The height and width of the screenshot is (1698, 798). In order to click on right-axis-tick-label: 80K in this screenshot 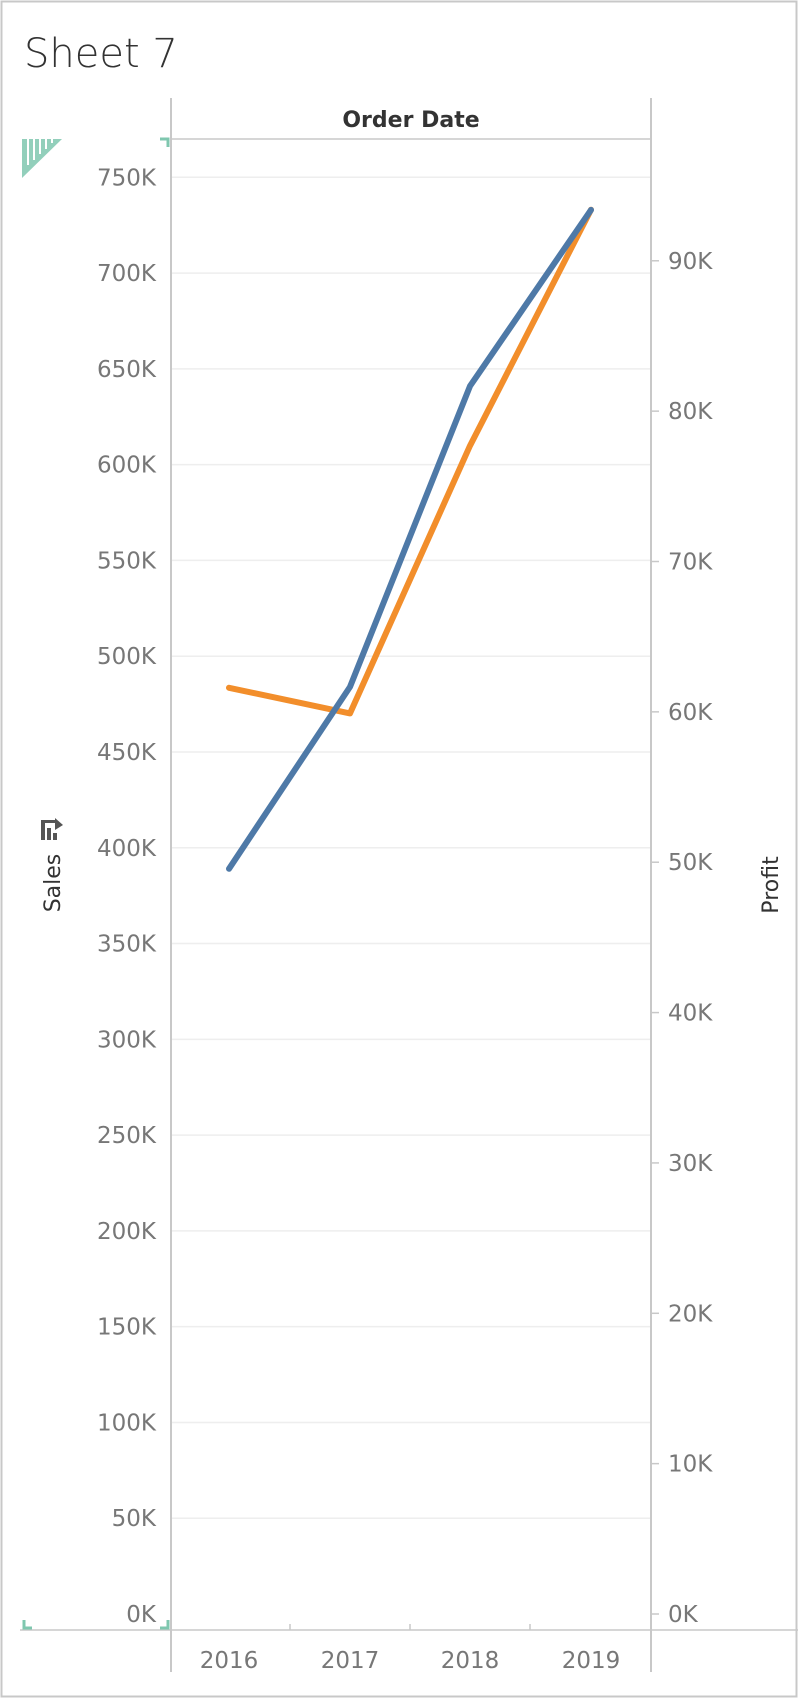, I will do `click(690, 412)`.